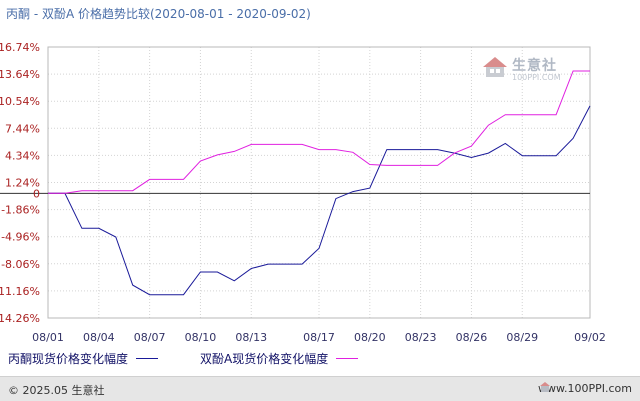  What do you see at coordinates (22, 155) in the screenshot?
I see `y-tick-label: 4.34%` at bounding box center [22, 155].